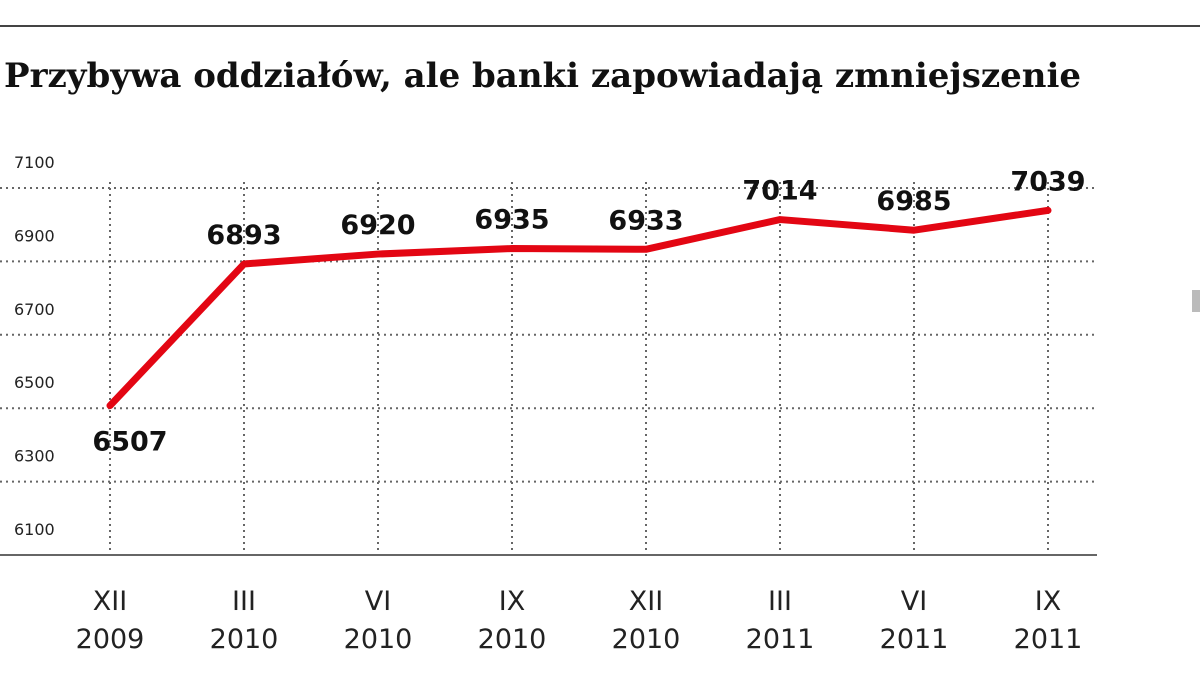  I want to click on top-rule, so click(600, 26).